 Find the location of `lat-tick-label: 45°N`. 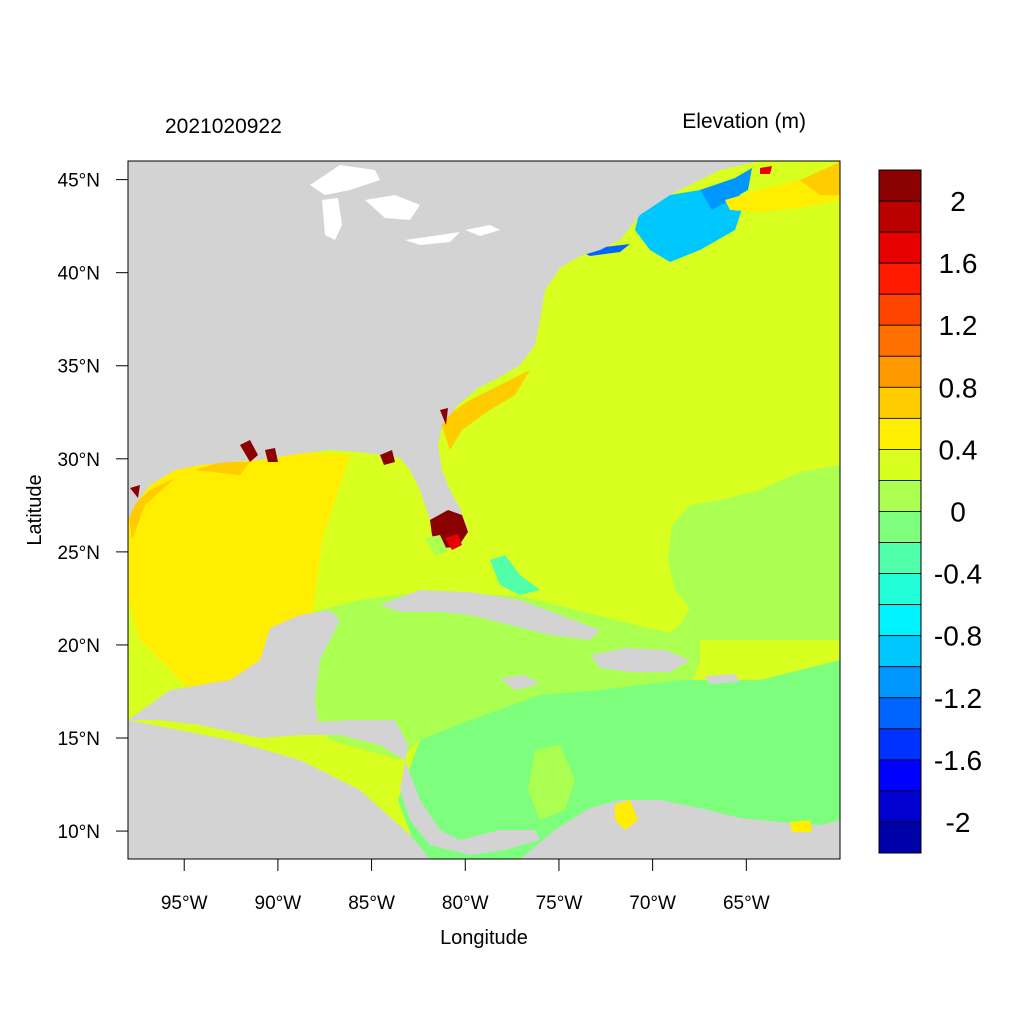

lat-tick-label: 45°N is located at coordinates (79, 181).